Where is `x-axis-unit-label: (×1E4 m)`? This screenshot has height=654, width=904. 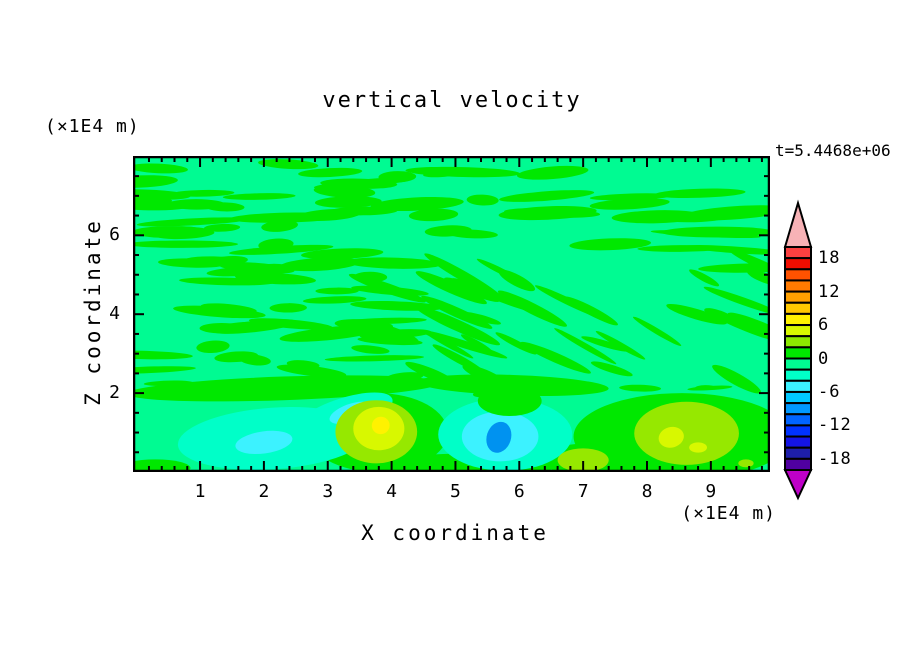 x-axis-unit-label: (×1E4 m) is located at coordinates (728, 513).